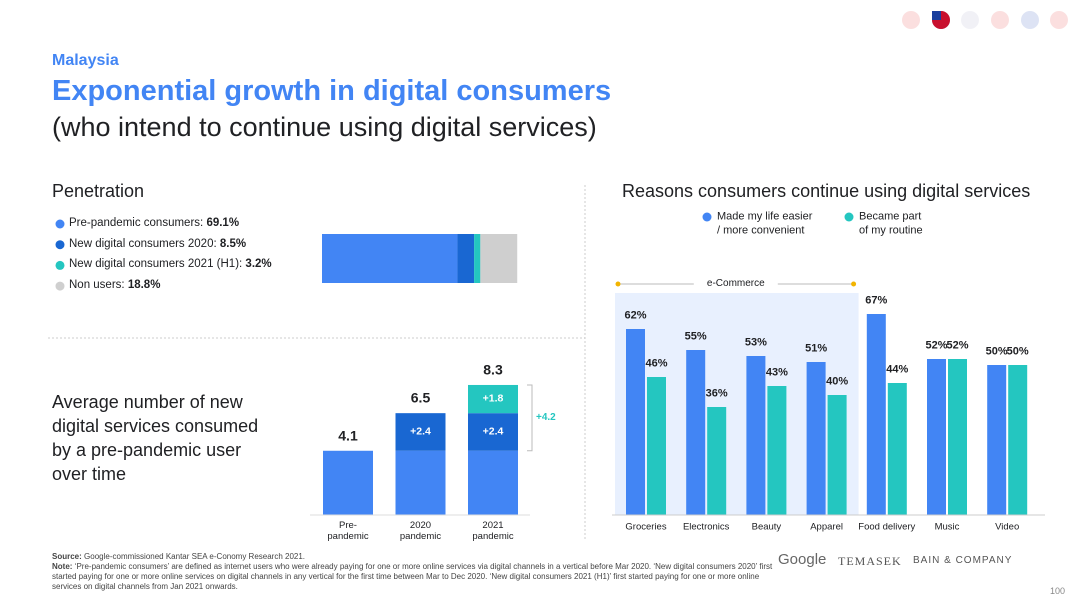 Image resolution: width=1080 pixels, height=608 pixels. Describe the element at coordinates (420, 531) in the screenshot. I see `x-tick-label: 2020 pandemic` at that location.